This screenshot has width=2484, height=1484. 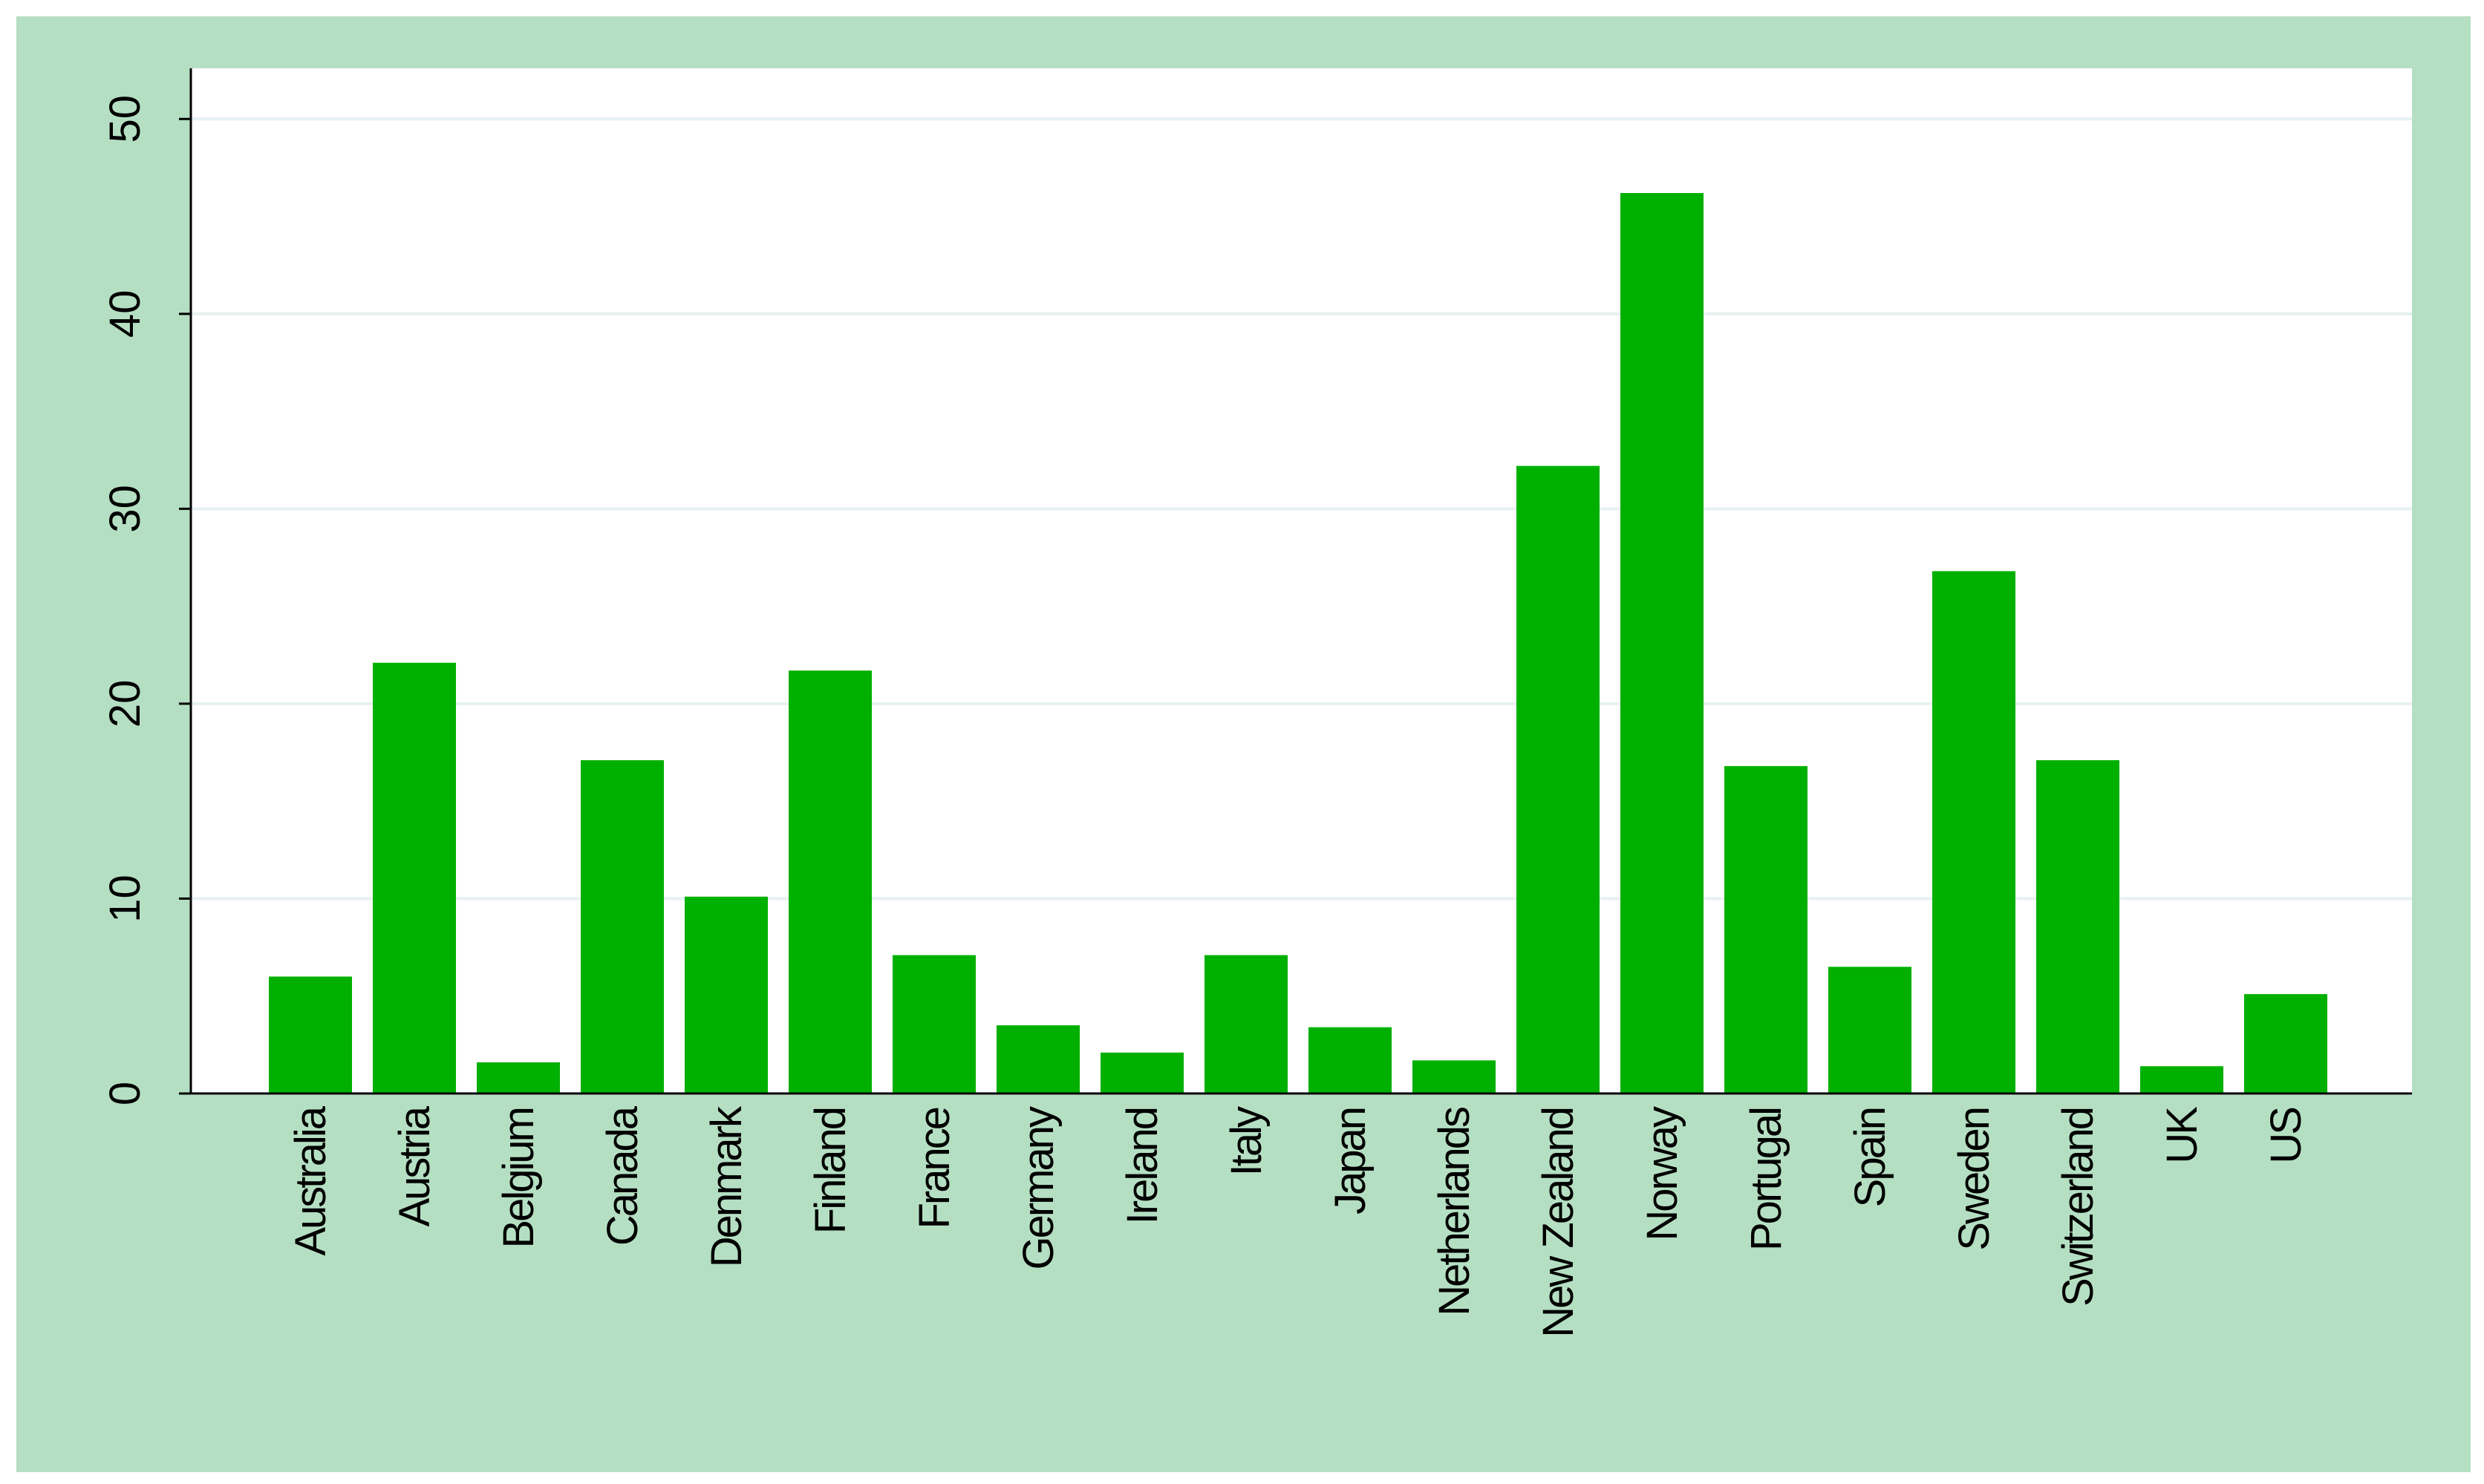 What do you see at coordinates (125, 119) in the screenshot?
I see `y-tick-label: 50` at bounding box center [125, 119].